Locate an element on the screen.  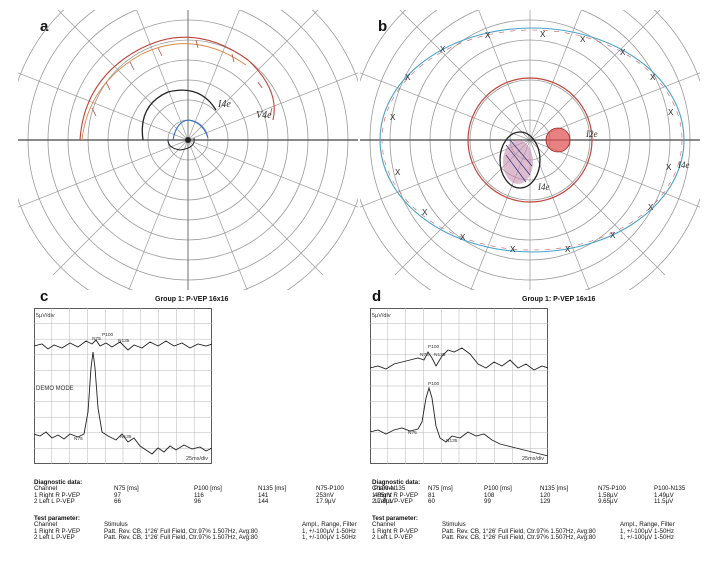
table-cell: 17.9µV is located at coordinates (326, 502).